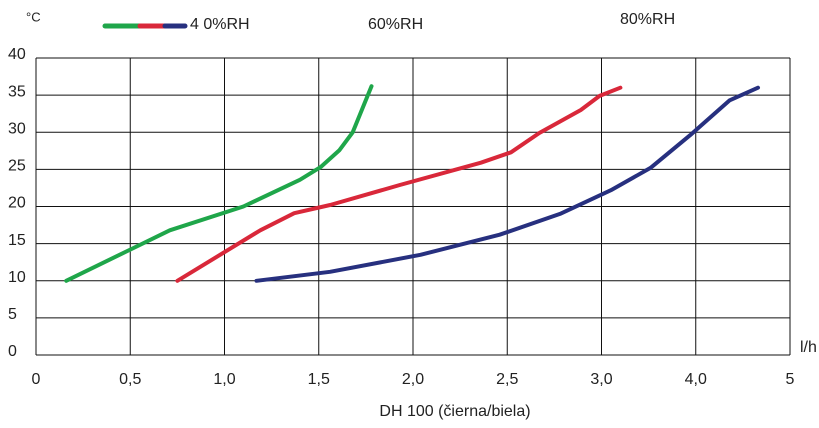 This screenshot has width=819, height=428. Describe the element at coordinates (696, 379) in the screenshot. I see `x-tick-label: 4,0` at that location.